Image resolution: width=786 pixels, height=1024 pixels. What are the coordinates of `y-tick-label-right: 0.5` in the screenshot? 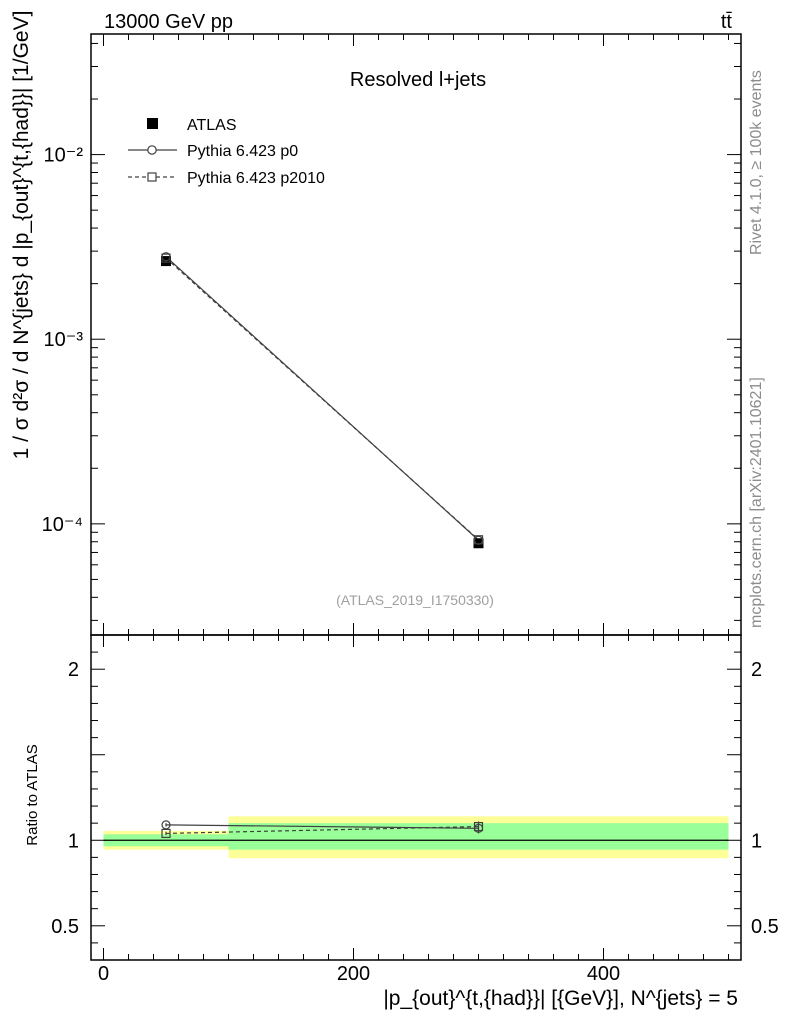 It's located at (765, 927).